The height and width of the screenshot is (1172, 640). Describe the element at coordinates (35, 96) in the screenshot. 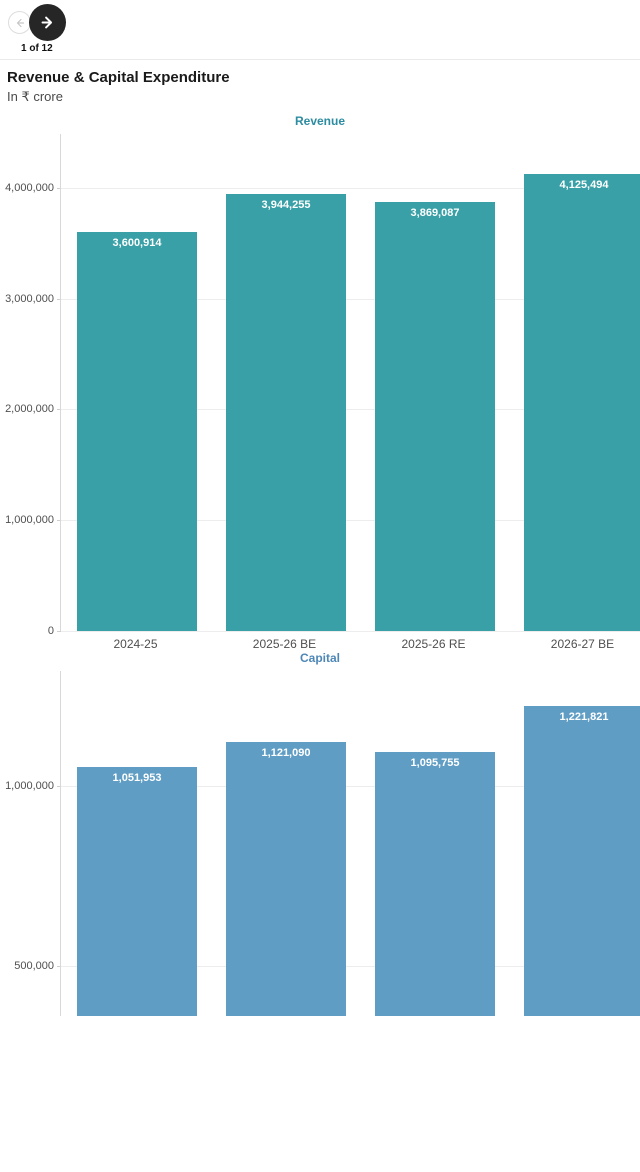

I see `page-subtitle: In ₹ crore` at that location.